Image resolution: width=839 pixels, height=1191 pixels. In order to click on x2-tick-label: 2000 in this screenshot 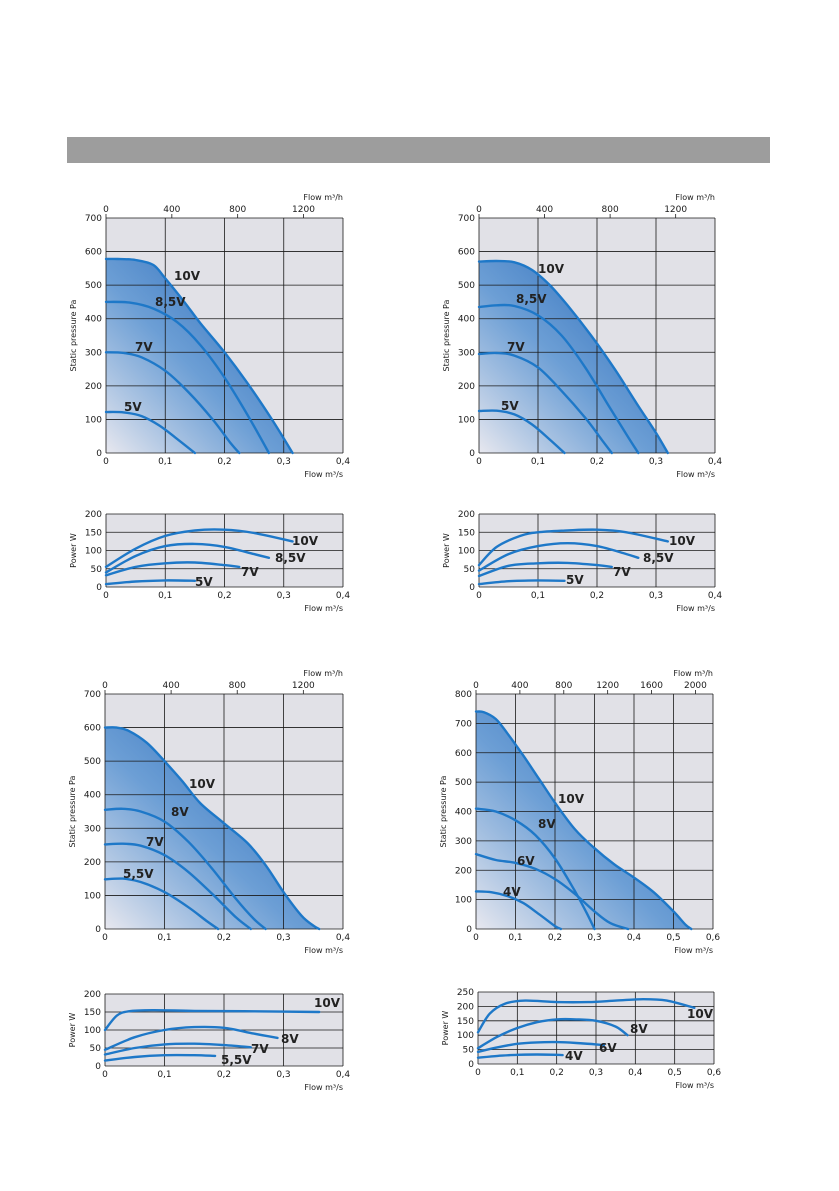, I will do `click(695, 686)`.